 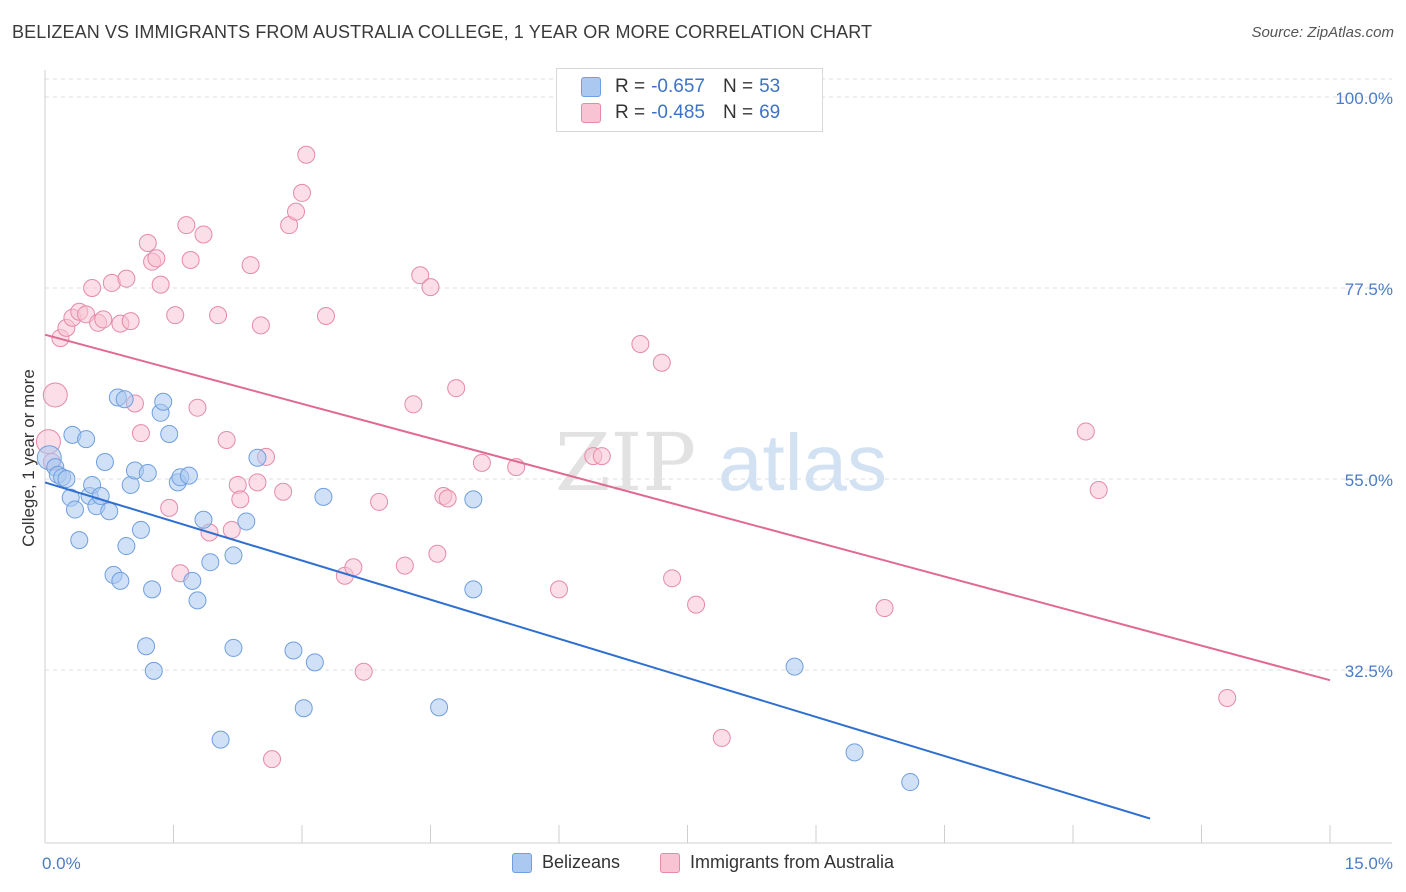 What do you see at coordinates (770, 86) in the screenshot?
I see `legend-n-value: 53` at bounding box center [770, 86].